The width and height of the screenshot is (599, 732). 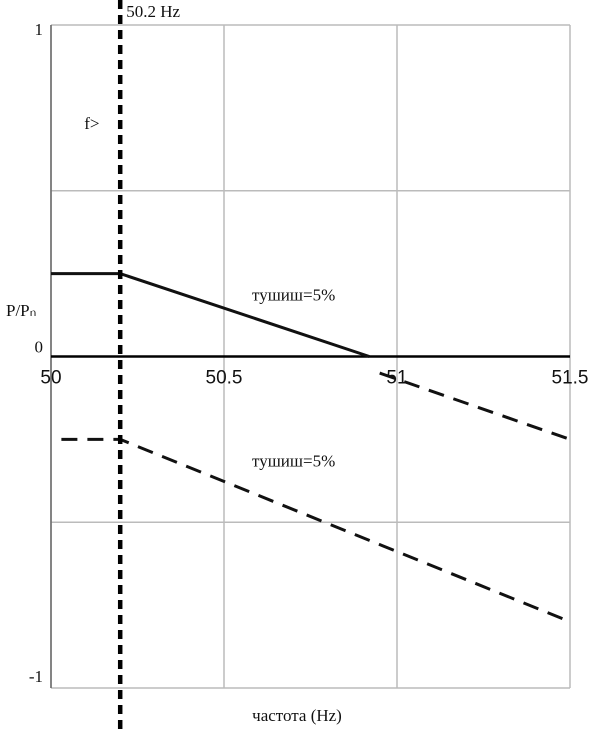 What do you see at coordinates (91, 123) in the screenshot?
I see `threshold-note: f>` at bounding box center [91, 123].